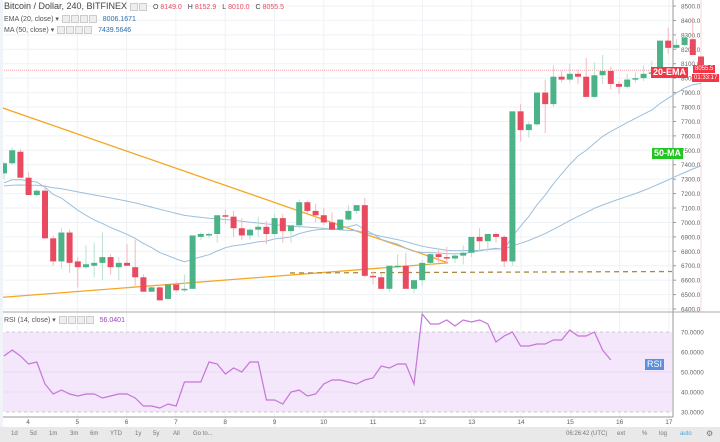 This screenshot has height=442, width=720. I want to click on range-3m: 3m, so click(74, 434).